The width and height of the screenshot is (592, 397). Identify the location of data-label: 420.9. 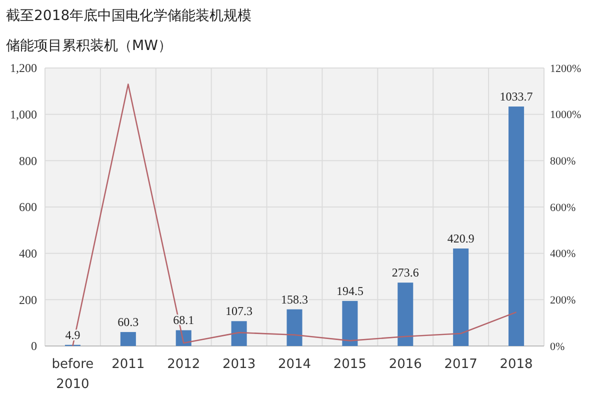
(460, 238).